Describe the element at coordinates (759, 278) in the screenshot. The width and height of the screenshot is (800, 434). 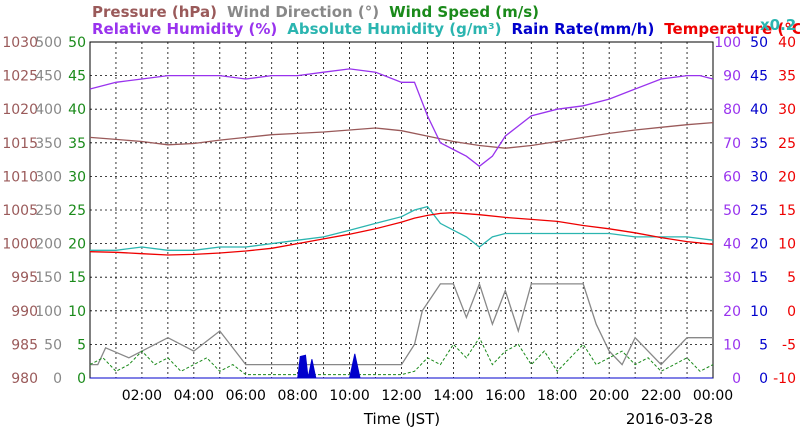
I see `rain-rate-tick-label: 15` at that location.